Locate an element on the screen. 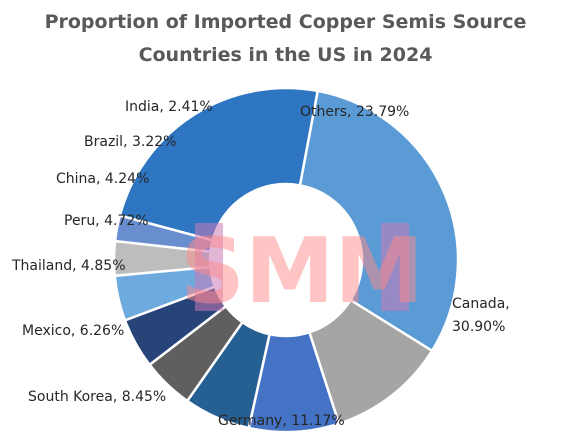  watermark-logo: SMM is located at coordinates (302, 271).